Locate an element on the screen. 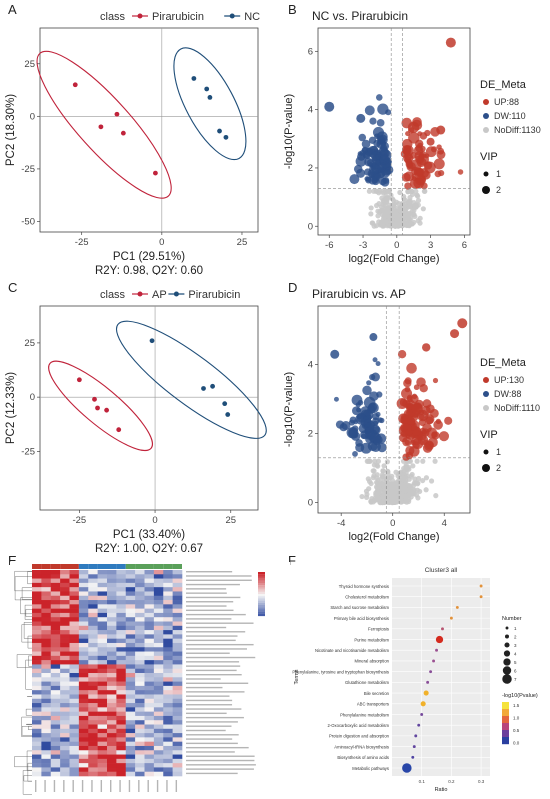 The height and width of the screenshot is (799, 550). term-point is located at coordinates (431, 672).